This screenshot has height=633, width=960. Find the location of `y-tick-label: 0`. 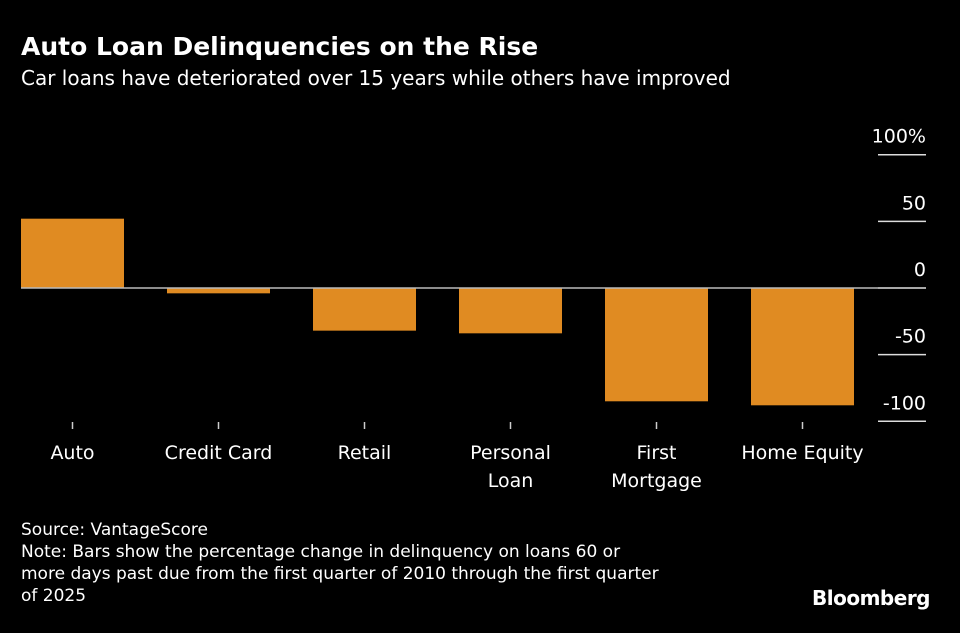

y-tick-label: 0 is located at coordinates (920, 270).